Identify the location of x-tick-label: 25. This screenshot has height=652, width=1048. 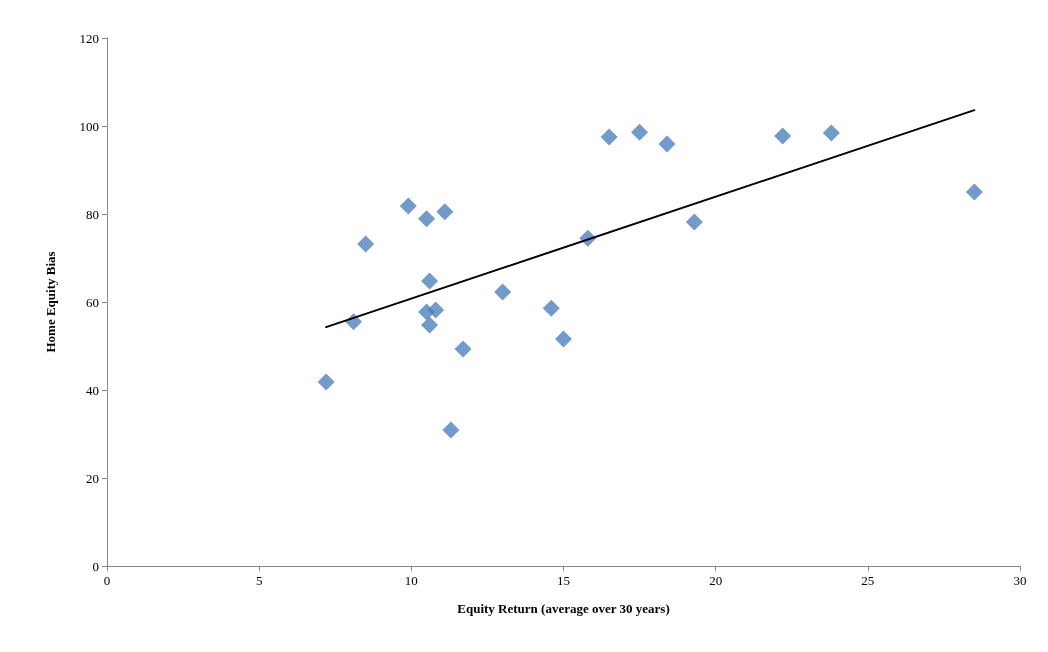
(868, 580).